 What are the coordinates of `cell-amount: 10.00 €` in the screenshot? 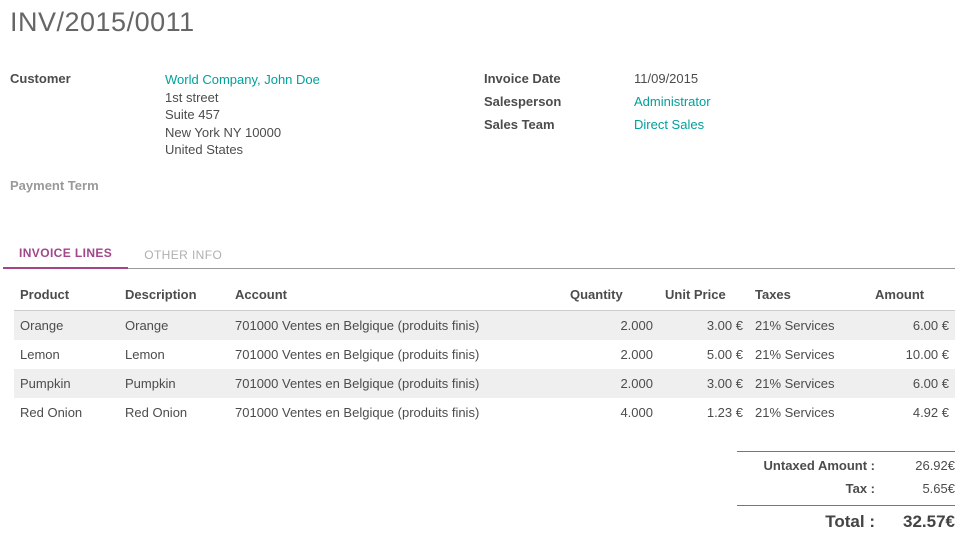 It's located at (927, 354).